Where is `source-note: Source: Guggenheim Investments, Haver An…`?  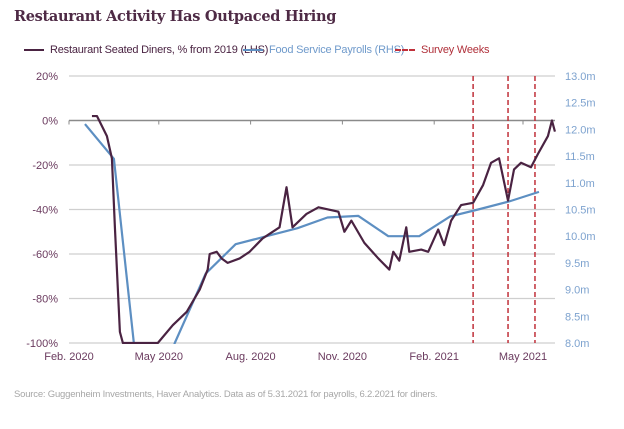 source-note: Source: Guggenheim Investments, Haver An… is located at coordinates (226, 394).